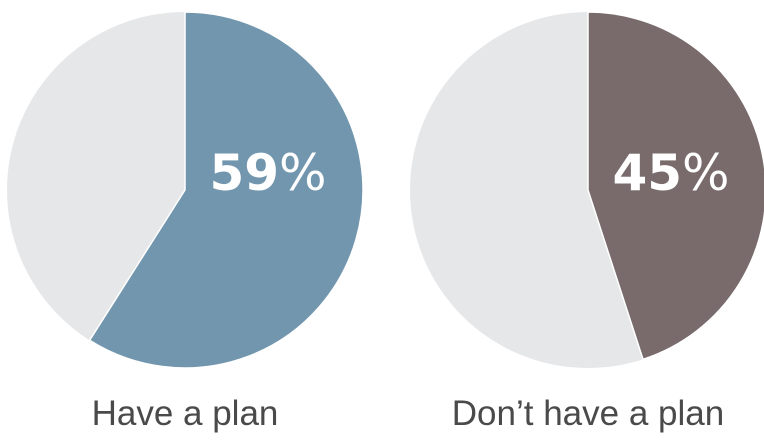 This screenshot has width=764, height=442. Describe the element at coordinates (185, 413) in the screenshot. I see `pie-category-label: Have a plan` at that location.